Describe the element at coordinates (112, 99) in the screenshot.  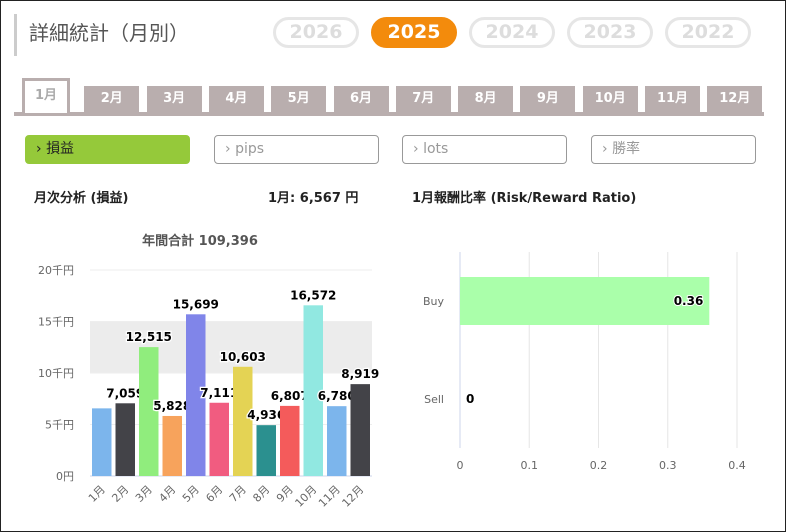
I see `tab-month-2: 2月` at that location.